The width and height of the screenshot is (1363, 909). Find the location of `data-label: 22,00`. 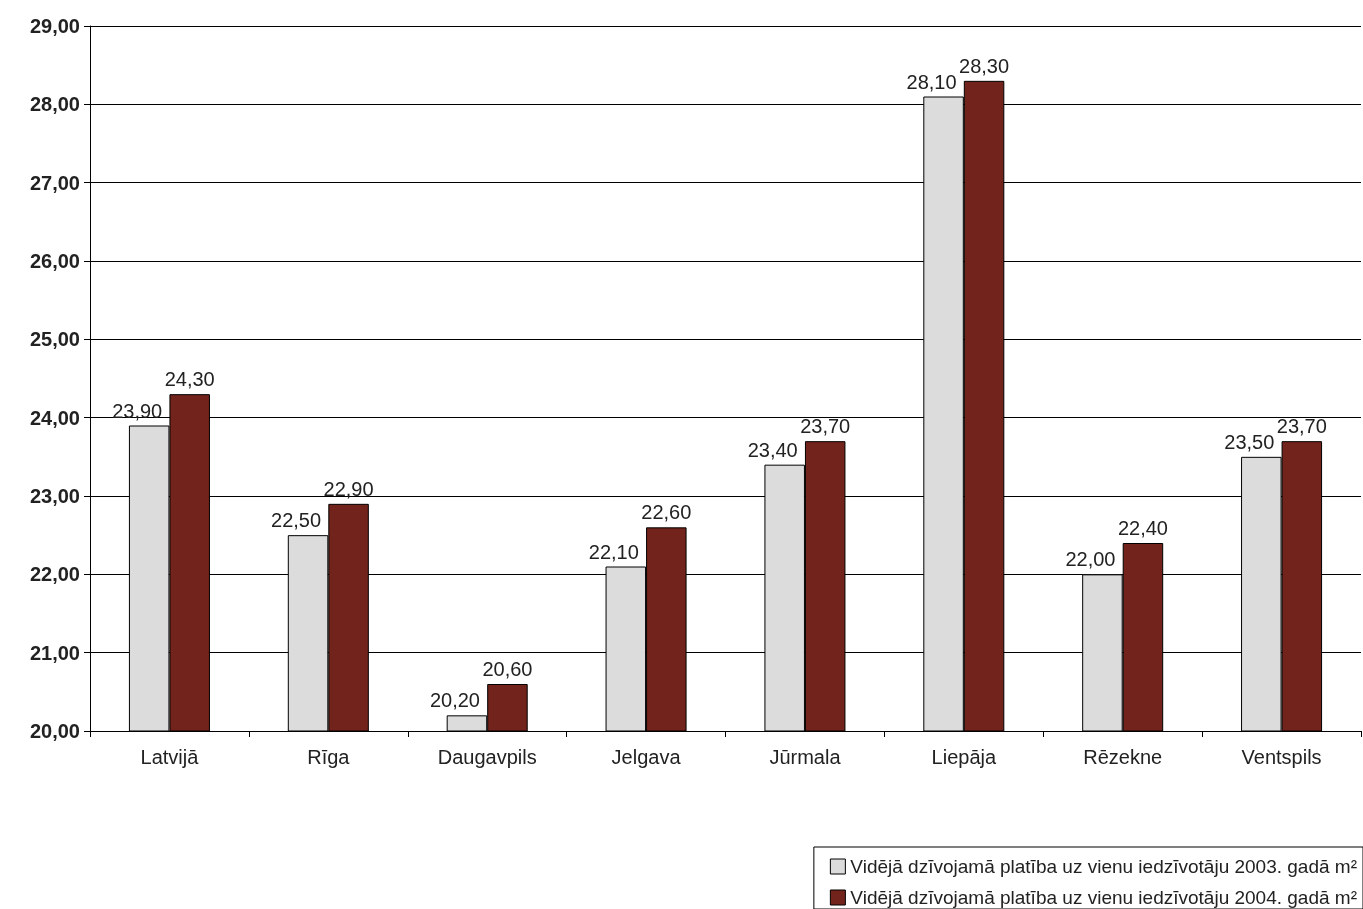

data-label: 22,00 is located at coordinates (1090, 559).